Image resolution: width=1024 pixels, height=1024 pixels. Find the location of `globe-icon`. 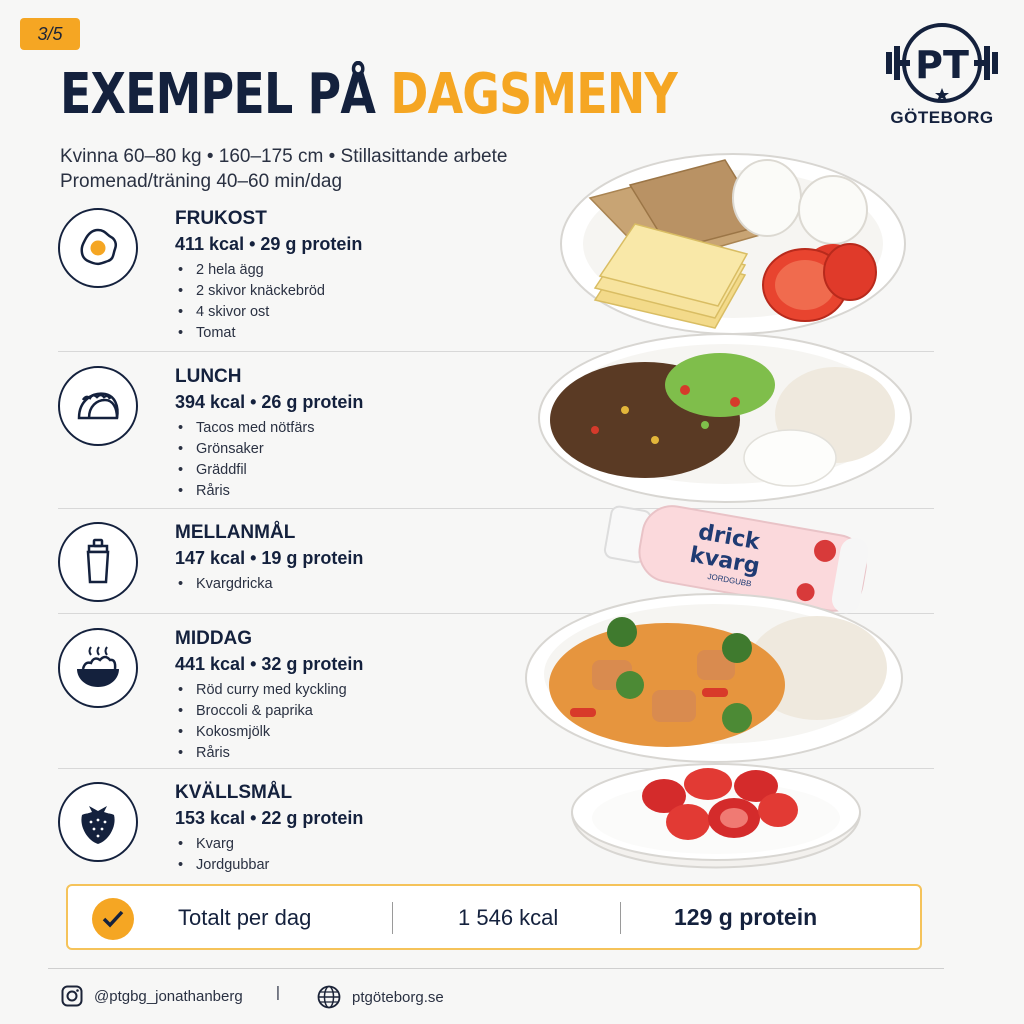

globe-icon is located at coordinates (329, 997).